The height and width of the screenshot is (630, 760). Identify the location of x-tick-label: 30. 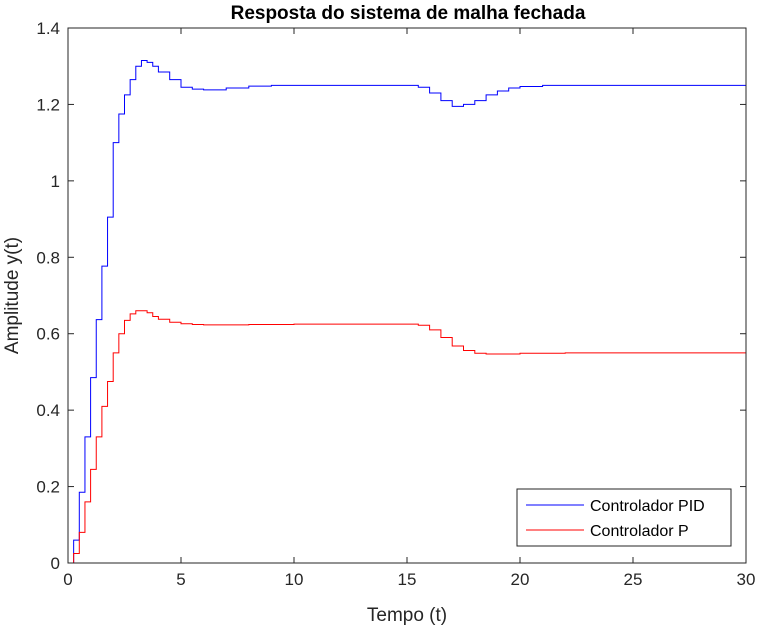
(746, 579).